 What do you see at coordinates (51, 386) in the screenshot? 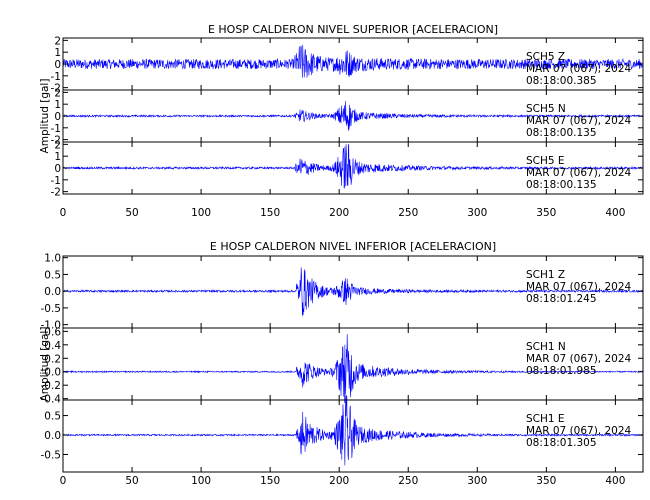
I see `y-tick-label: -0.2` at bounding box center [51, 386].